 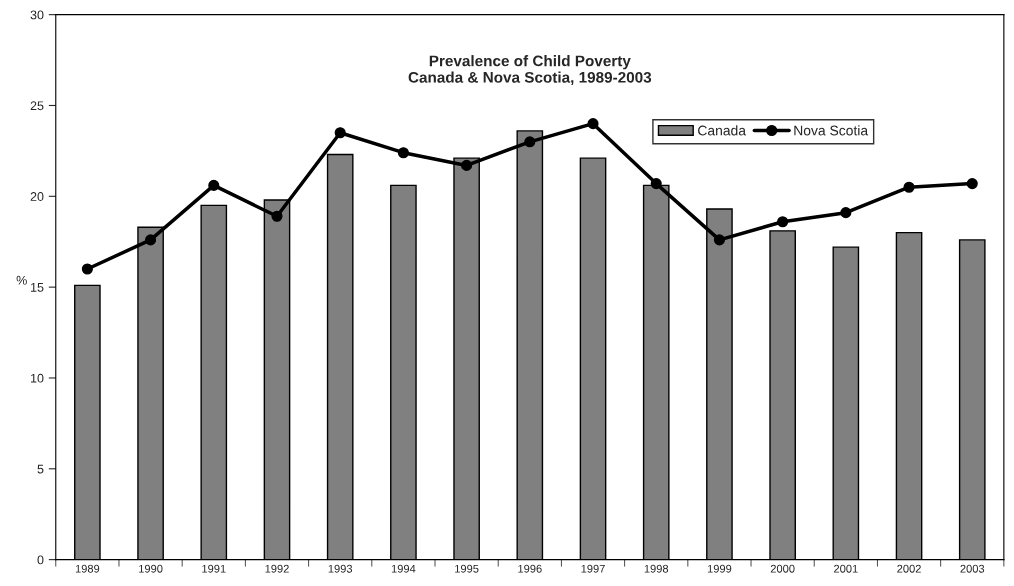 I want to click on x-tick-label: 1992, so click(x=277, y=568).